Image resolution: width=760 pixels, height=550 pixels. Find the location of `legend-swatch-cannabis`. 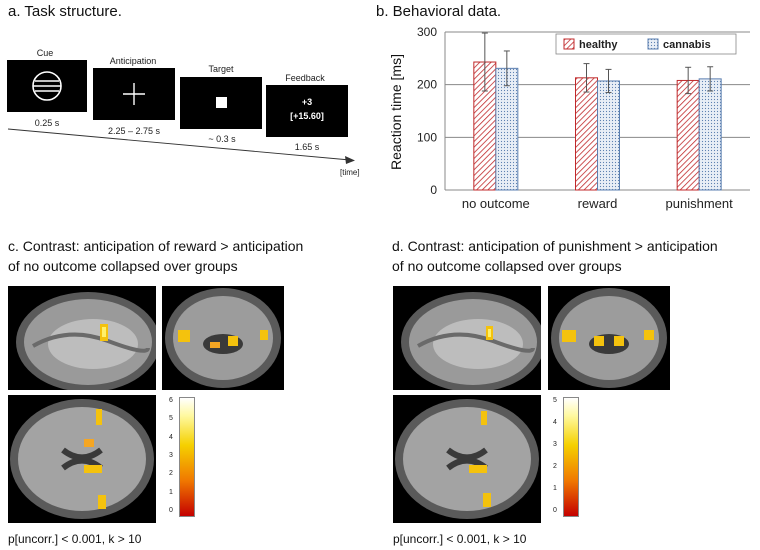

legend-swatch-cannabis is located at coordinates (653, 44).